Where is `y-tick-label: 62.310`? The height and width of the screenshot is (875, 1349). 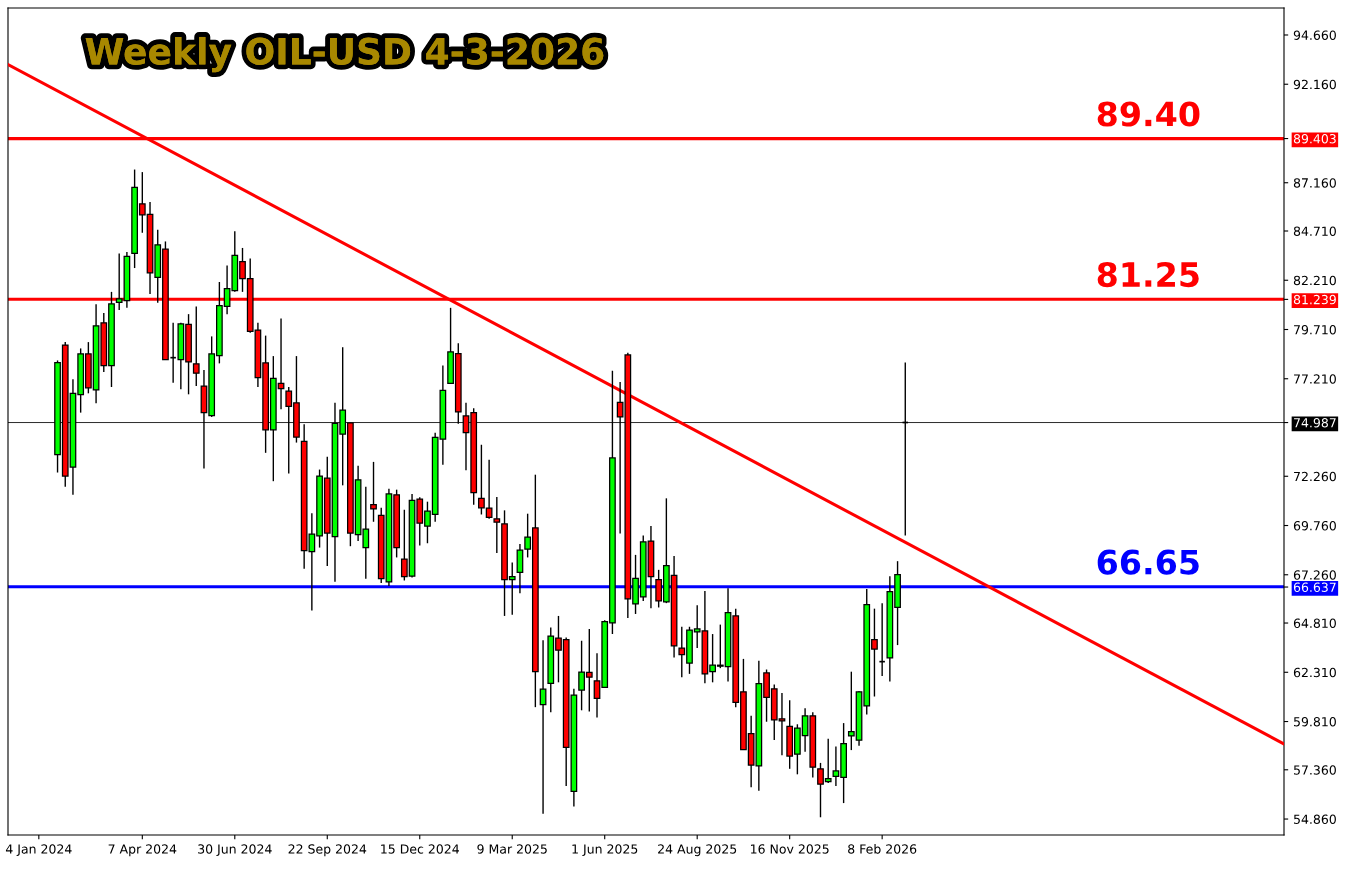
y-tick-label: 62.310 is located at coordinates (1314, 672).